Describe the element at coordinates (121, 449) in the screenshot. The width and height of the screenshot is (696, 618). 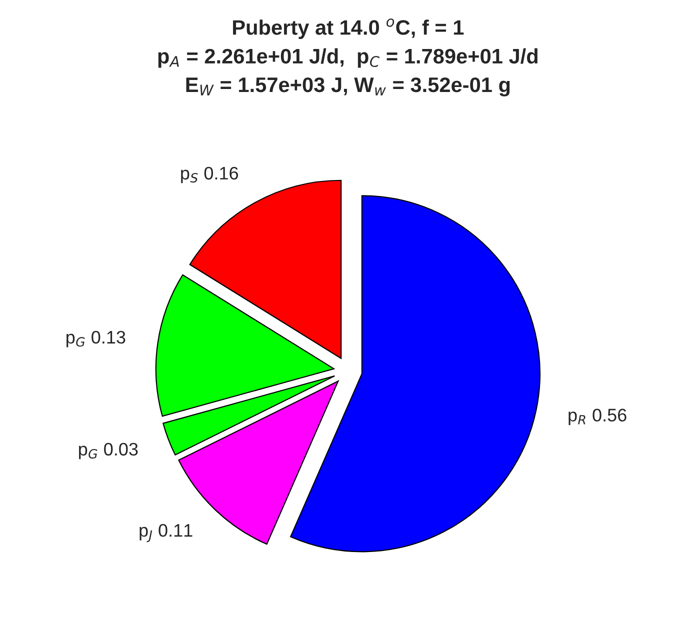
I see `data-label: 0.03` at that location.